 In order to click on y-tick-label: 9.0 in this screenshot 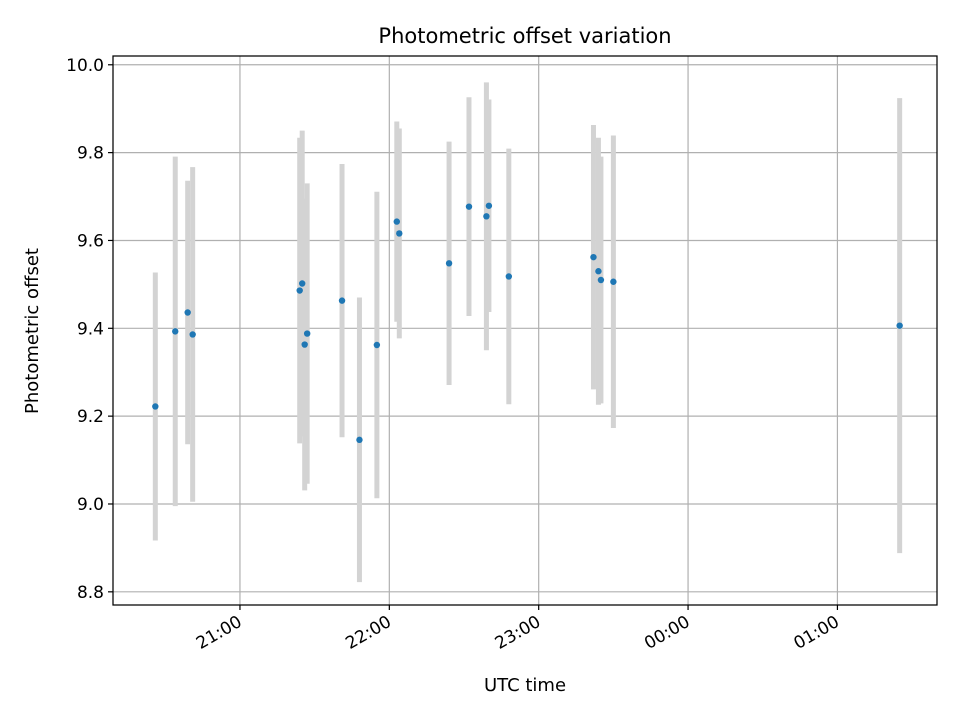, I will do `click(90, 505)`.